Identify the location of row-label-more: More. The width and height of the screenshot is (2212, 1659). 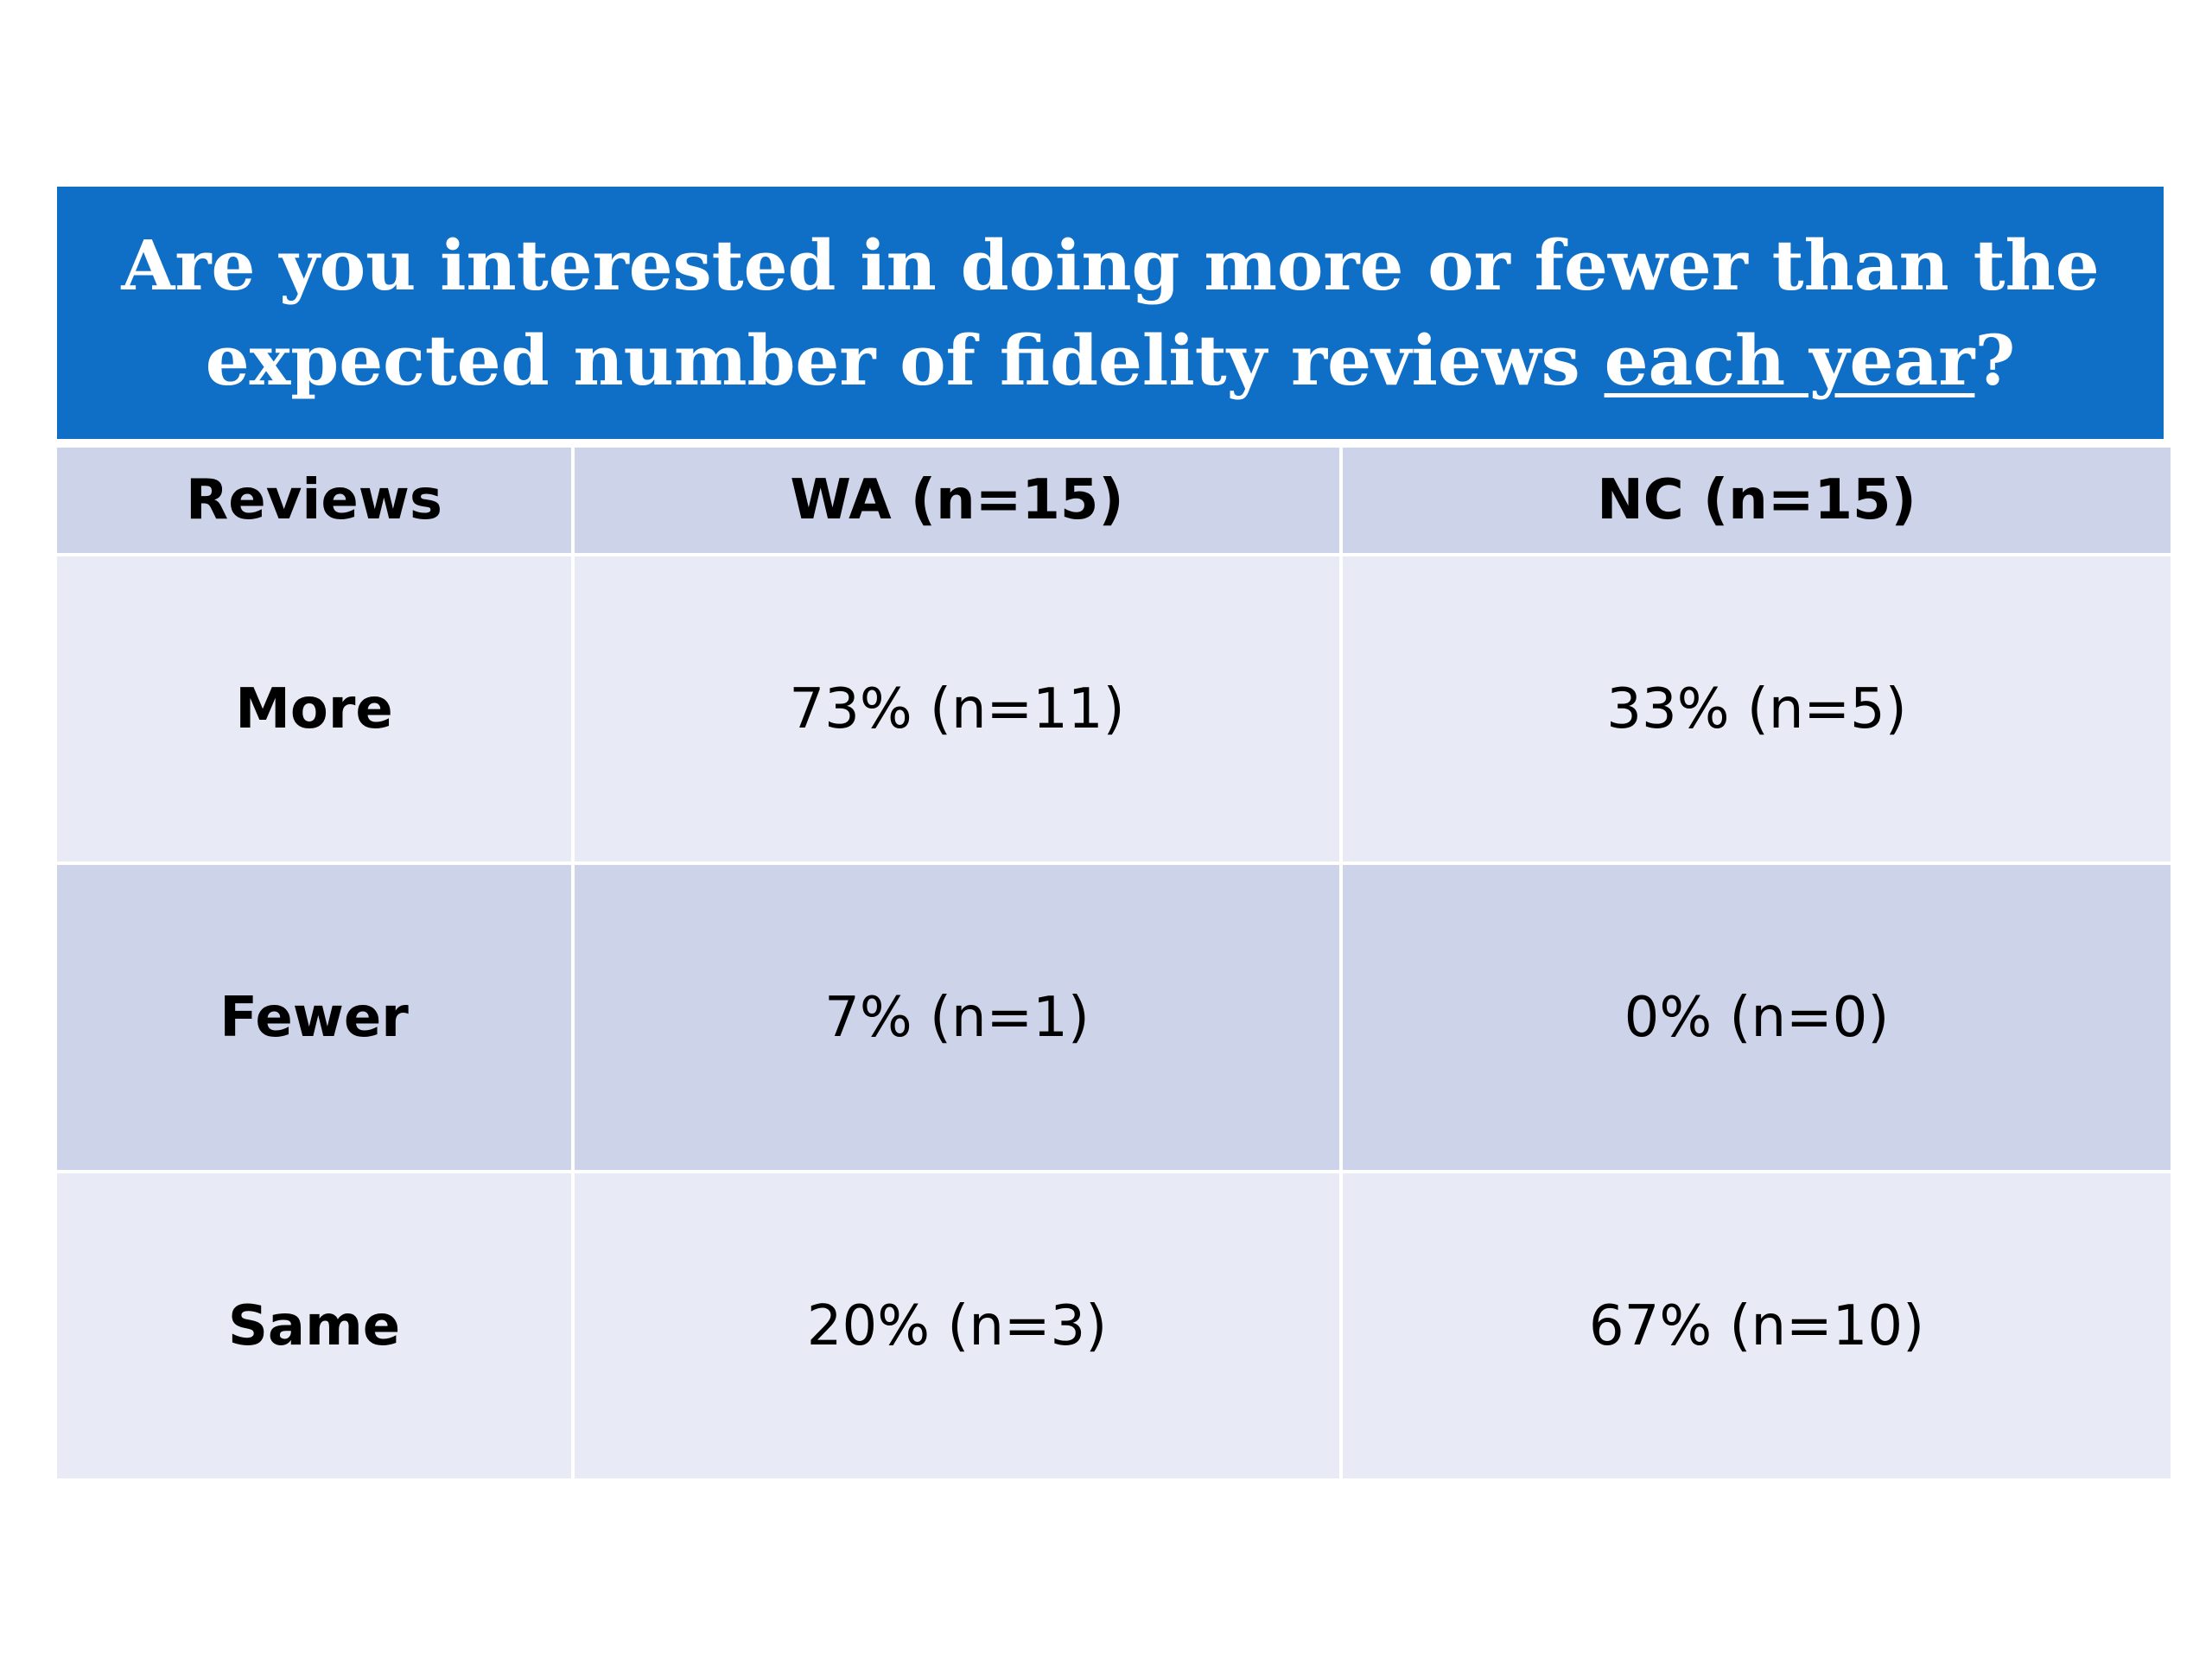
(314, 708).